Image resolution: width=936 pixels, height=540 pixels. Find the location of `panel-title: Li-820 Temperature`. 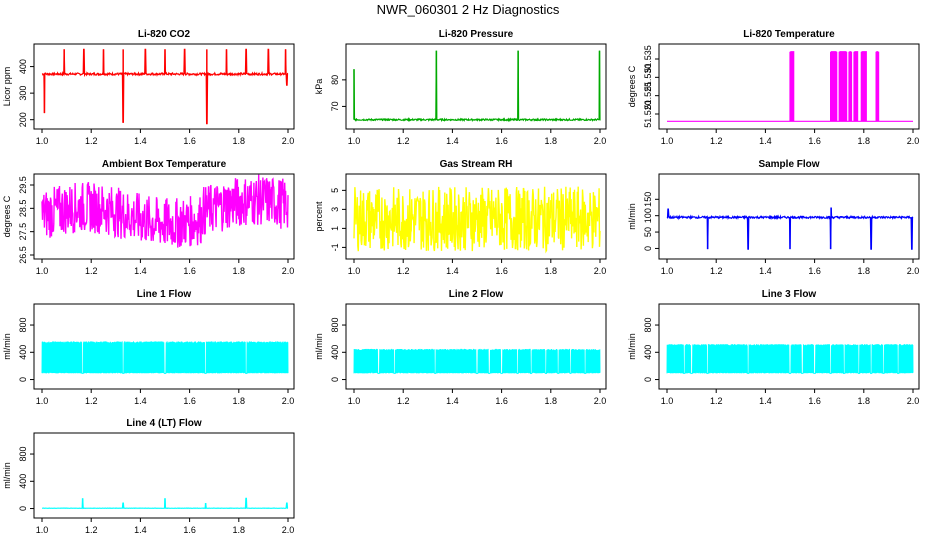

panel-title: Li-820 Temperature is located at coordinates (789, 34).